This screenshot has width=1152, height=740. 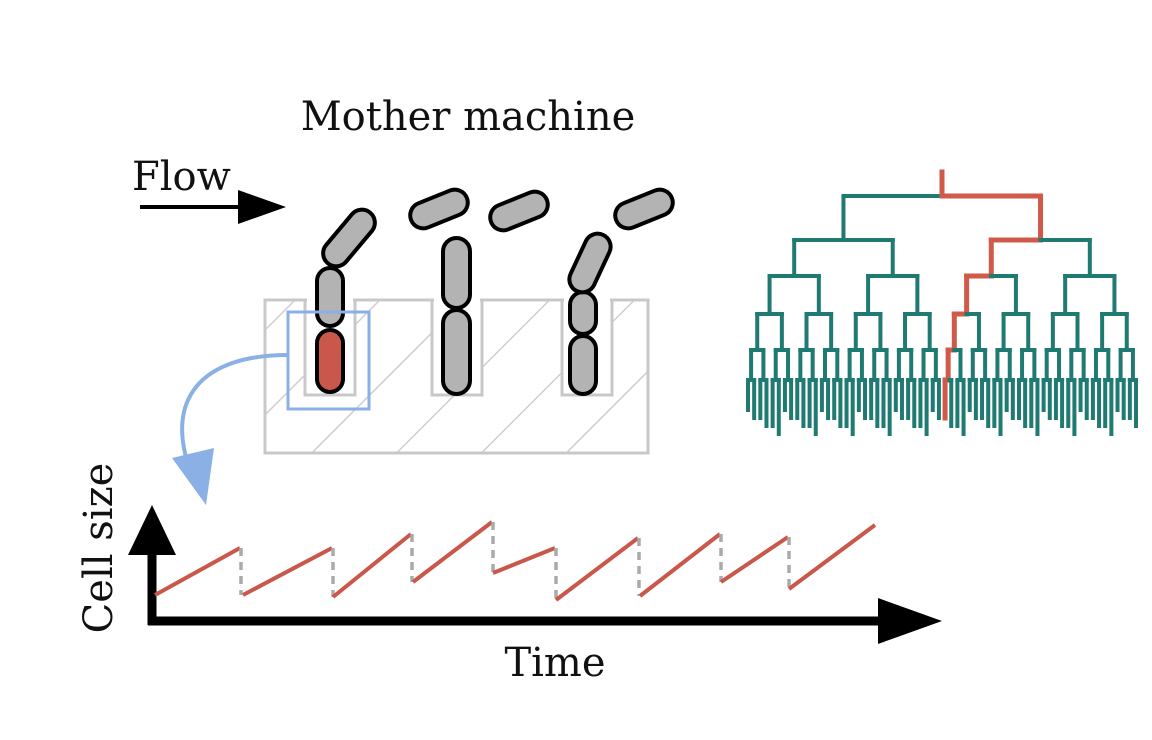 I want to click on y-axis-arrowhead, so click(x=152, y=530).